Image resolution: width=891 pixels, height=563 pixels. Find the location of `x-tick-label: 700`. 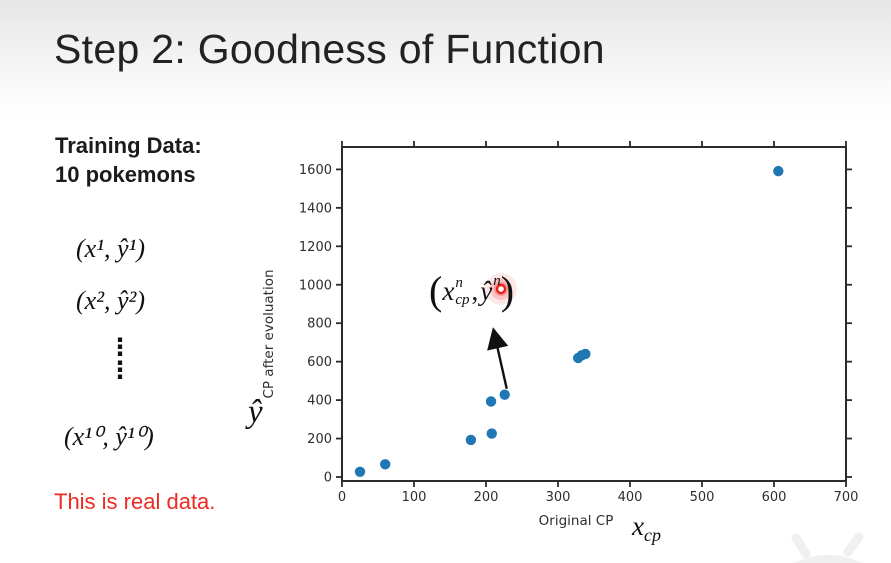

x-tick-label: 700 is located at coordinates (846, 497).